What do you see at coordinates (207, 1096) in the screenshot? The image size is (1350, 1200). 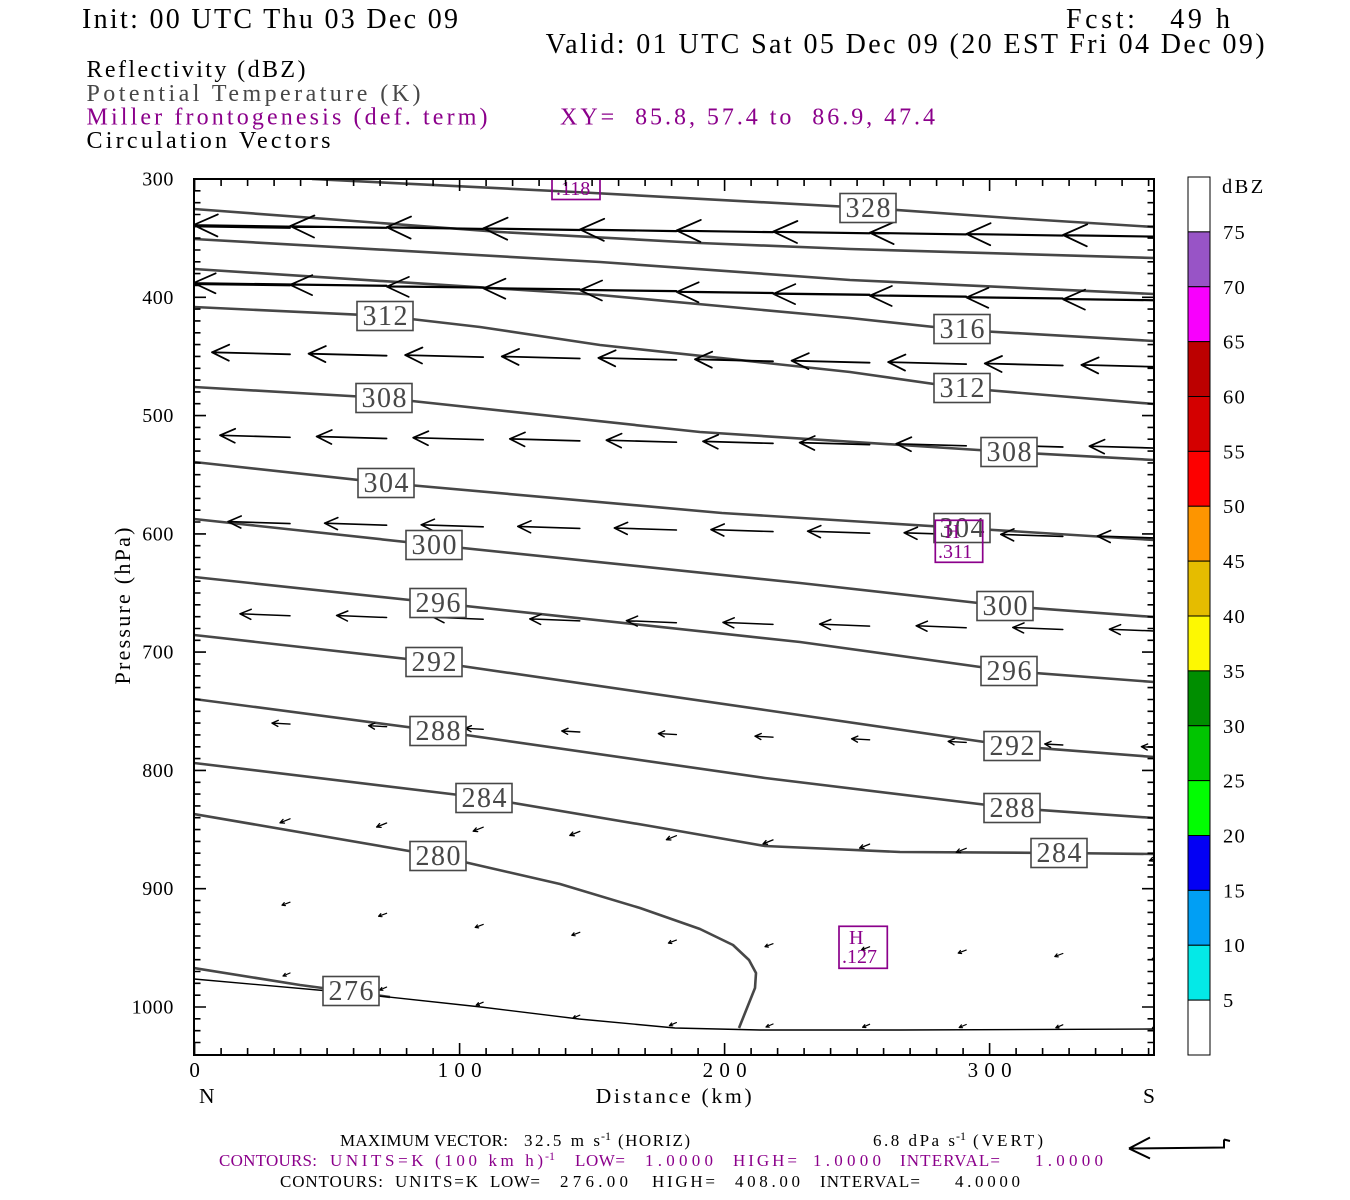 I see `svg-text: N` at bounding box center [207, 1096].